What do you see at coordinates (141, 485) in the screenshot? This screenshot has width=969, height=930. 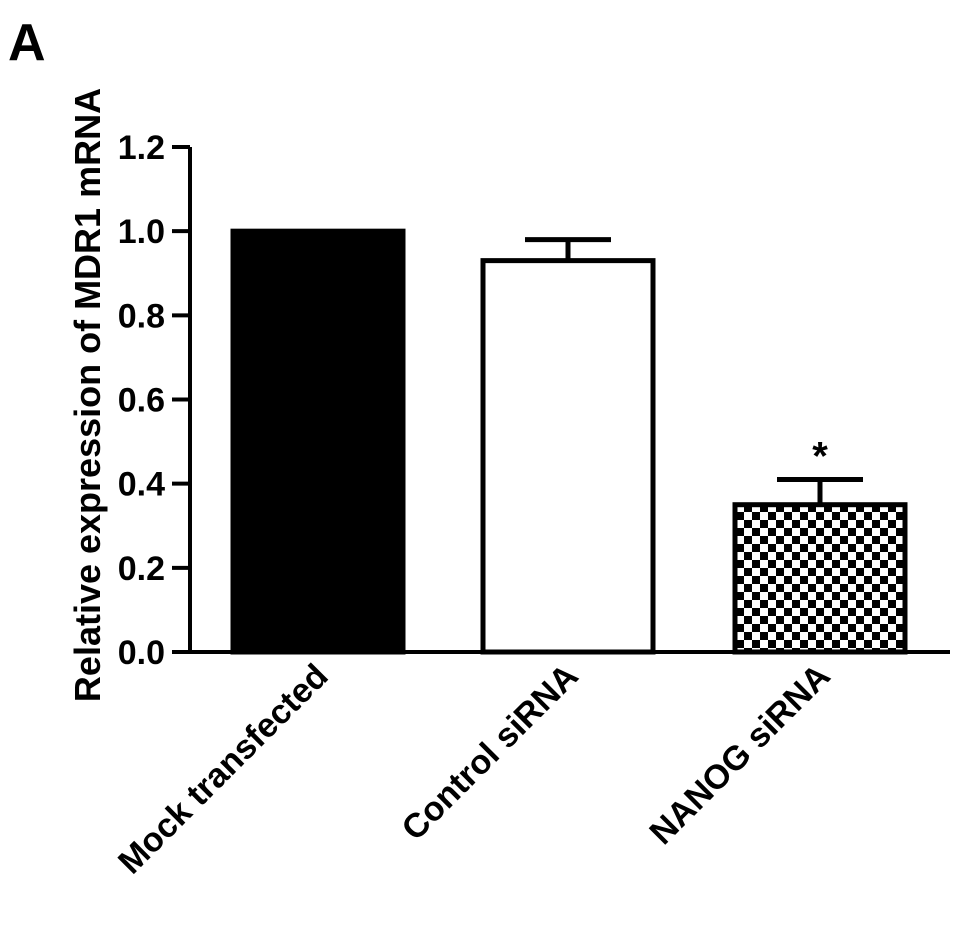 I see `y-tick-label: 0.4` at bounding box center [141, 485].